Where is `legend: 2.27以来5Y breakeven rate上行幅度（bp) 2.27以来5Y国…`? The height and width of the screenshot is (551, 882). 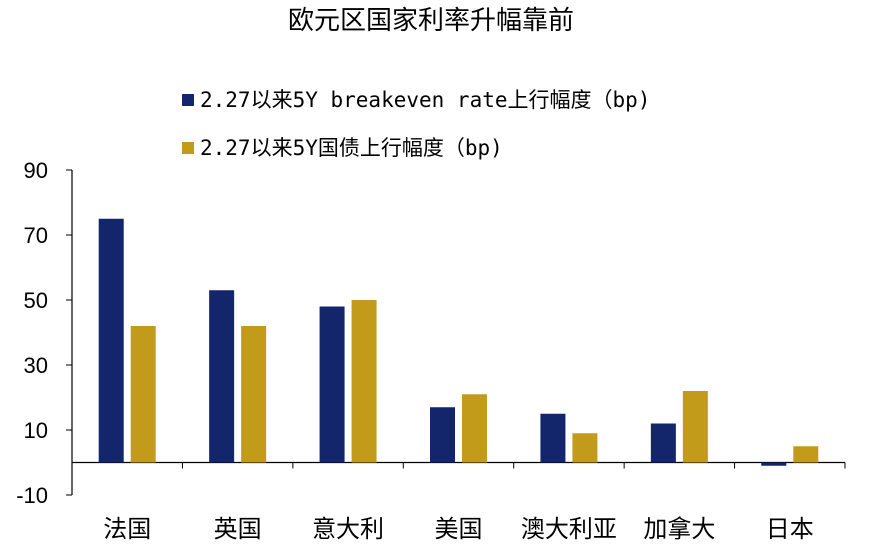
legend: 2.27以来5Y breakeven rate上行幅度（bp) 2.27以来5Y国… is located at coordinates (416, 124).